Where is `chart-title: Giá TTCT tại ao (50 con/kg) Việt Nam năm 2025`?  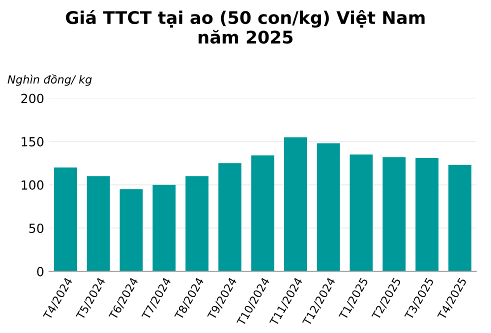 chart-title: Giá TTCT tại ao (50 con/kg) Việt Nam năm 2025 is located at coordinates (245, 27).